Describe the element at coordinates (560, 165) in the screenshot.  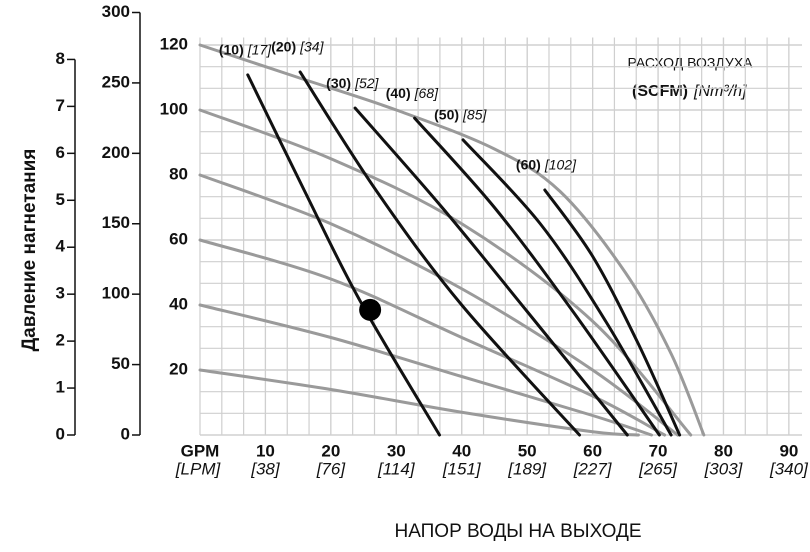
I see `series-label: [102]` at that location.